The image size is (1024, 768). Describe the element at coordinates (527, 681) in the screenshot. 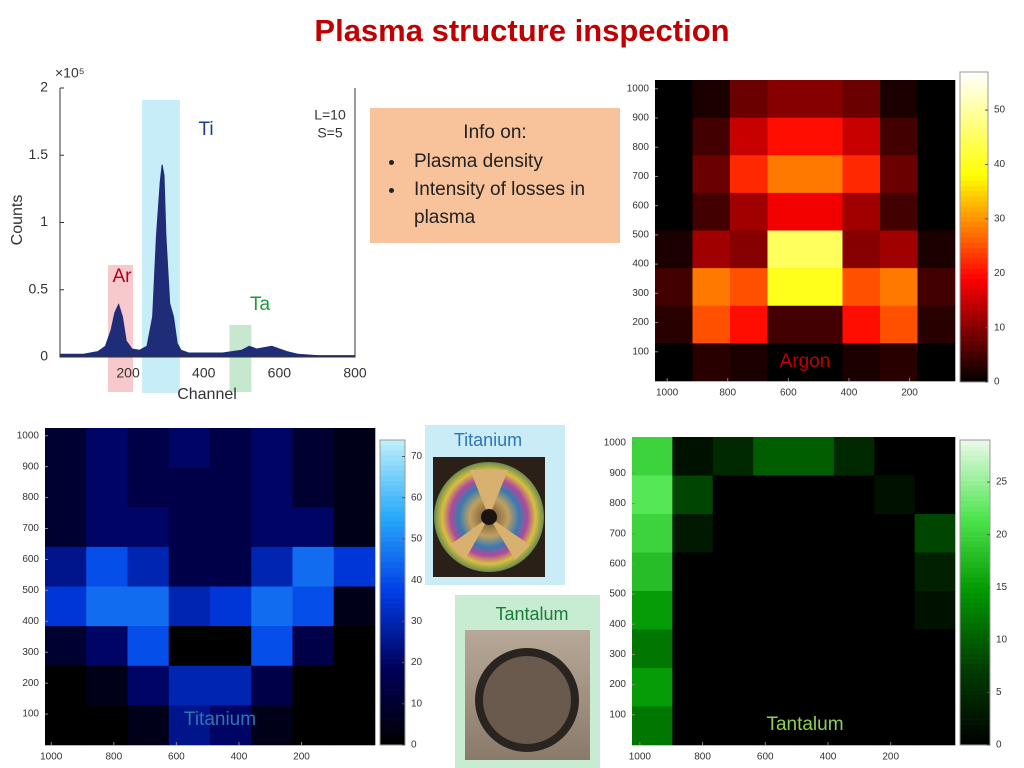

I see `tantalum-photo: Tantalum` at that location.